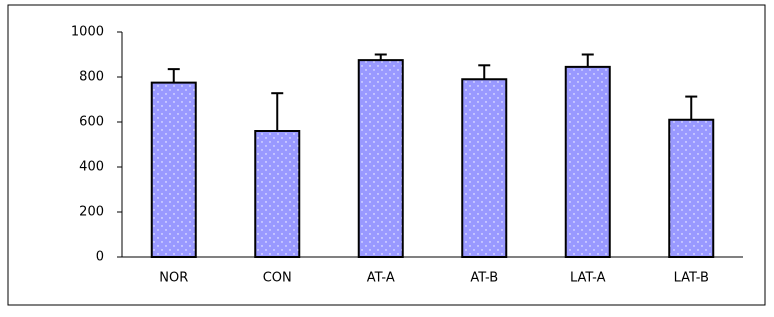 This screenshot has width=774, height=317. What do you see at coordinates (381, 278) in the screenshot?
I see `x-tick-label: AT-A` at bounding box center [381, 278].